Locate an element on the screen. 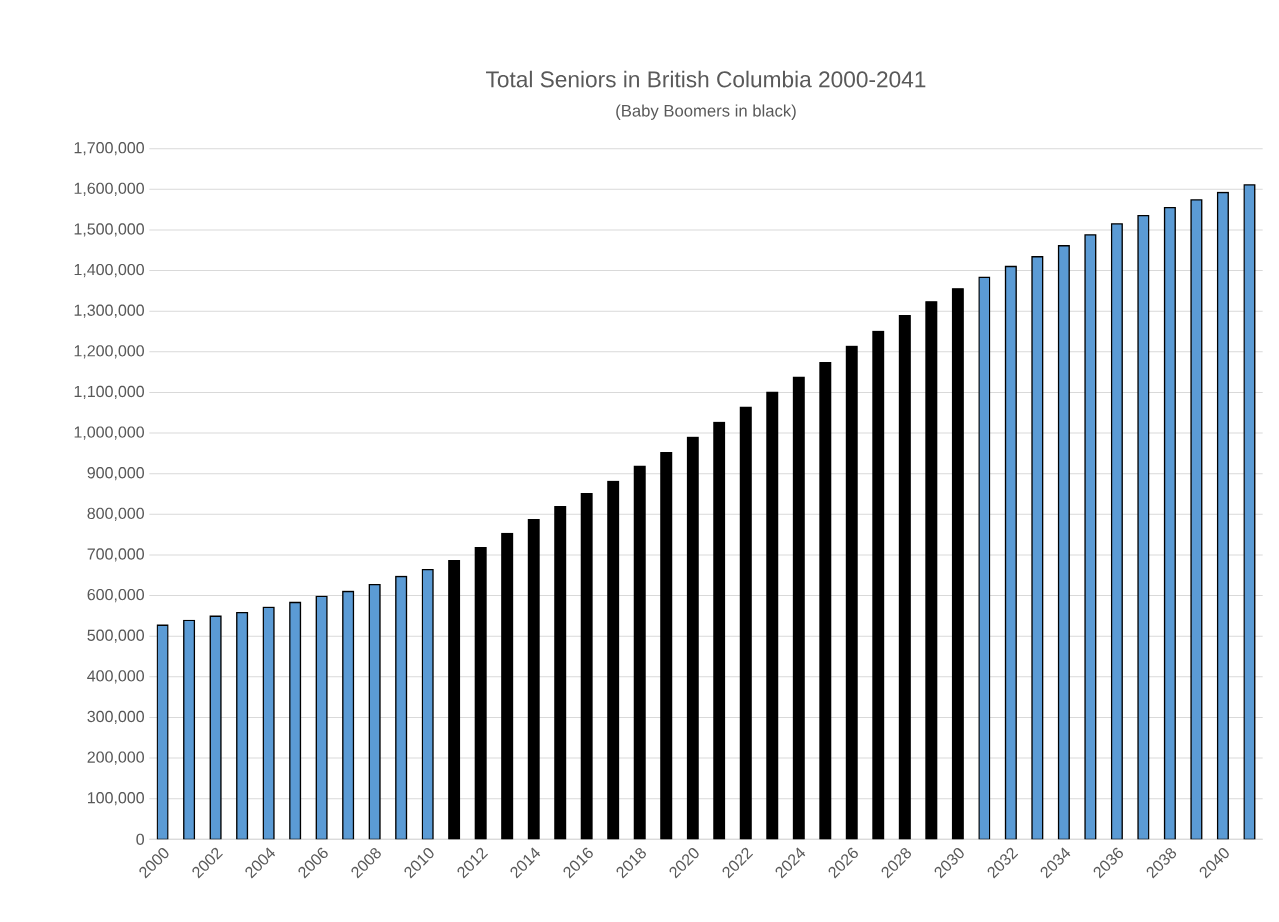 The height and width of the screenshot is (922, 1279). y-tick-label: 1,000,000 is located at coordinates (109, 433).